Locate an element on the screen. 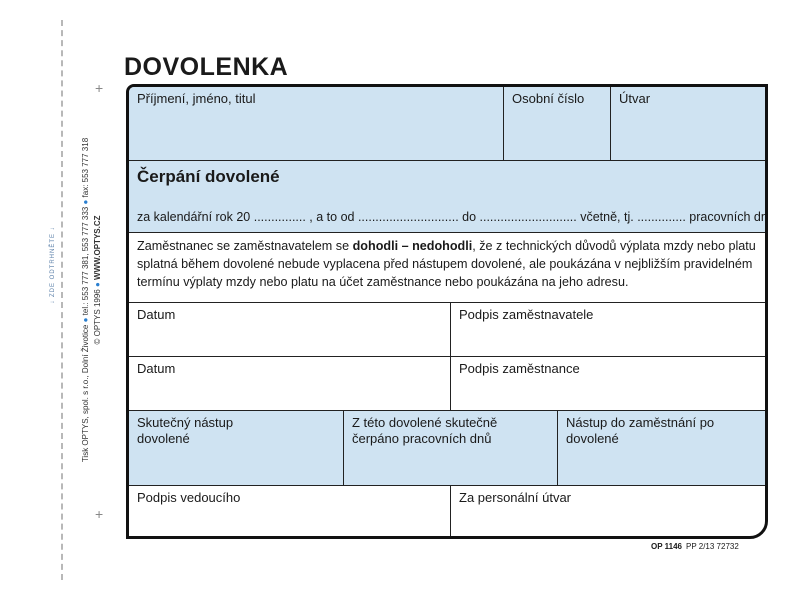  copyright: © OPTYS 1996 is located at coordinates (97, 317).